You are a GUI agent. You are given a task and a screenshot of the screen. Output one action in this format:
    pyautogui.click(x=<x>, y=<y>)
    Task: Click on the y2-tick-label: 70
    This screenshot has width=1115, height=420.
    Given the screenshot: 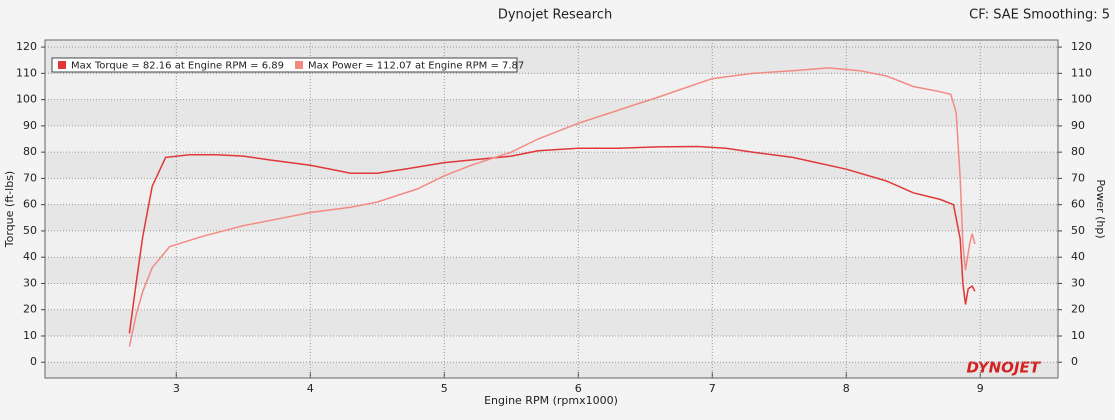 What is the action you would take?
    pyautogui.click(x=1078, y=177)
    